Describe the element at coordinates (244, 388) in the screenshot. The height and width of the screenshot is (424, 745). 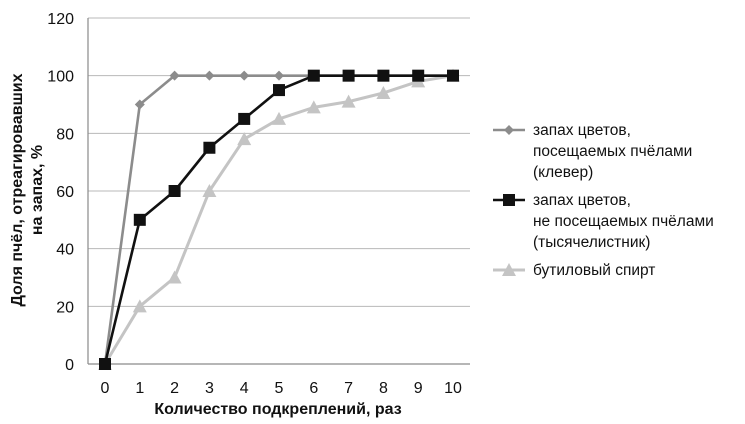
I see `x-tick-label-4: 4` at that location.